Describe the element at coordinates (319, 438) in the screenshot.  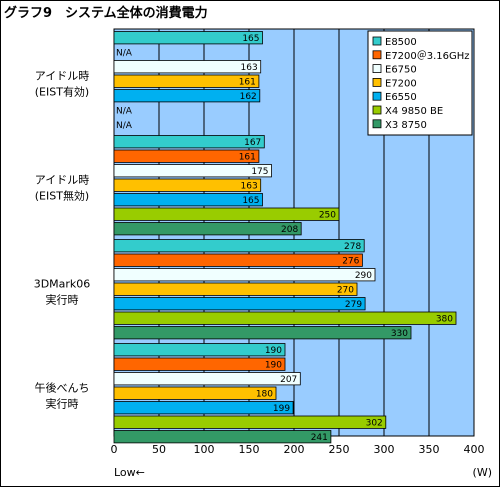
I see `bar-value-label: 241` at that location.